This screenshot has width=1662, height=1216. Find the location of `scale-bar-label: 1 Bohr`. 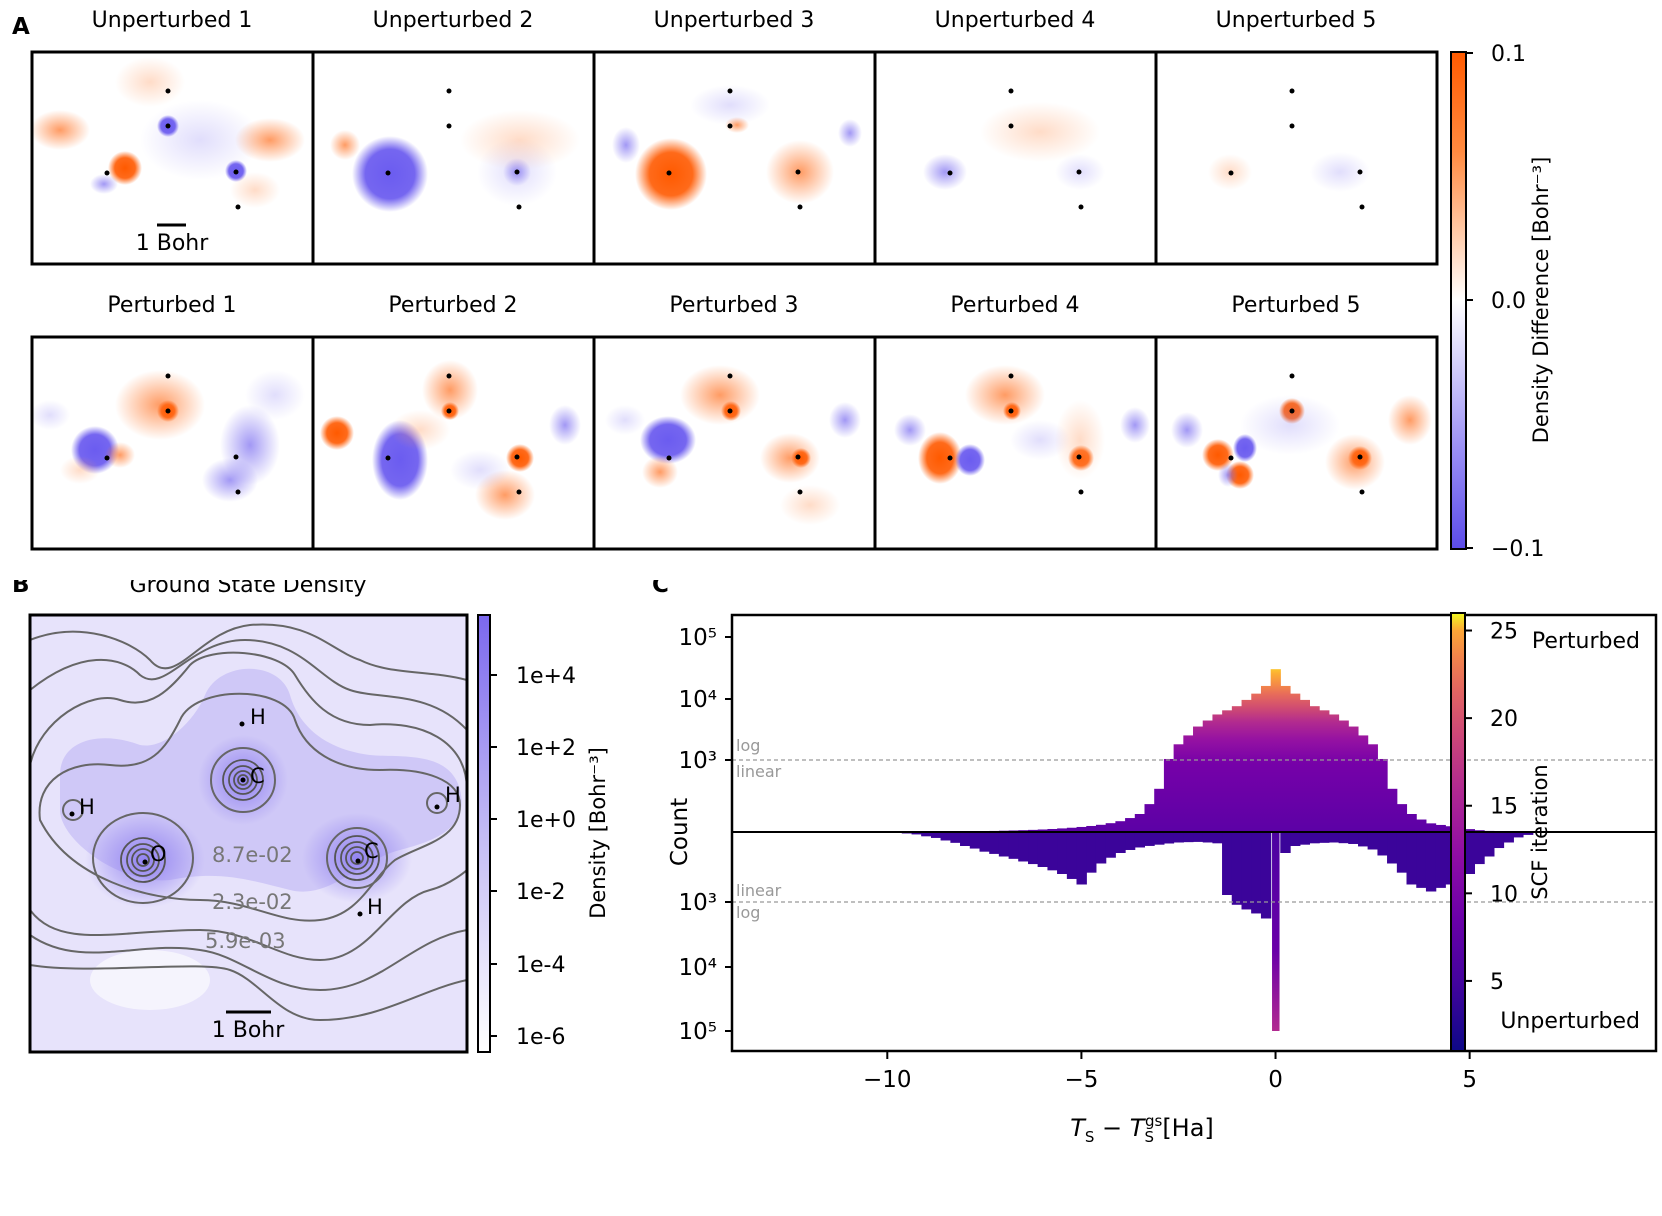

scale-bar-label: 1 Bohr is located at coordinates (172, 243).